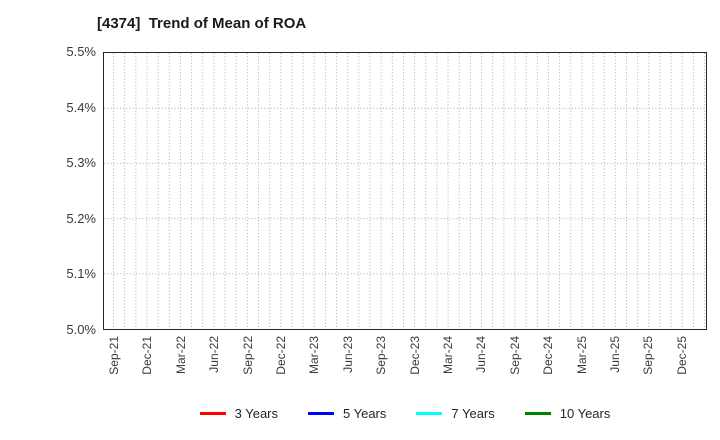  Describe the element at coordinates (81, 329) in the screenshot. I see `y-tick-label: 5.0%` at that location.